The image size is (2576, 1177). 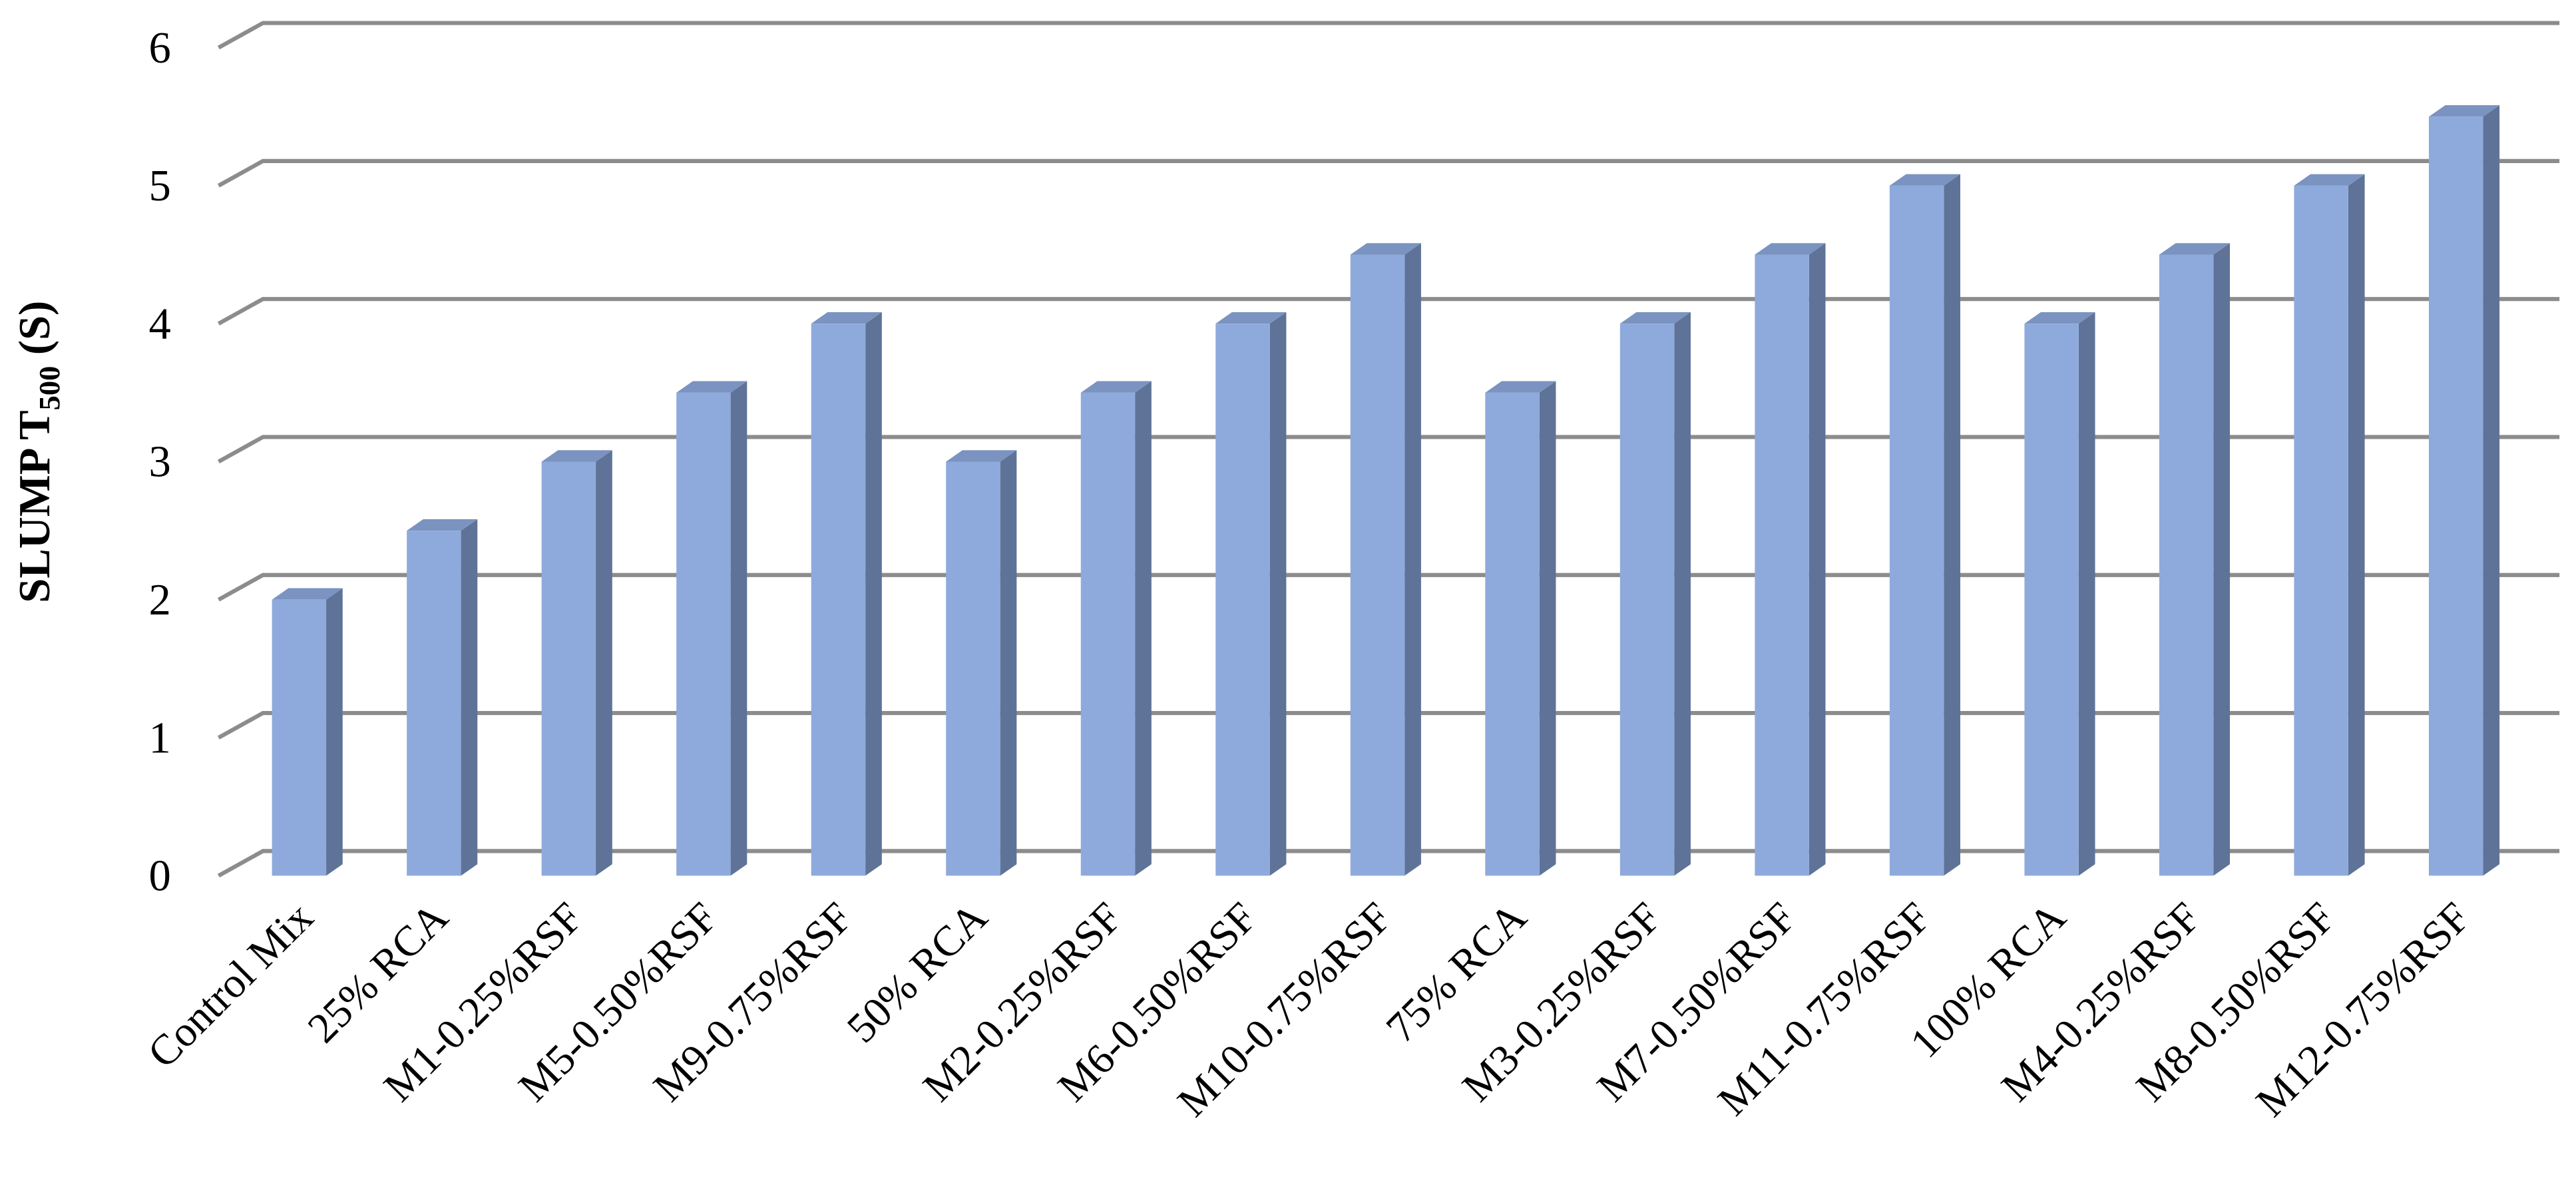 What do you see at coordinates (160, 324) in the screenshot?
I see `y-tick-label: 4` at bounding box center [160, 324].